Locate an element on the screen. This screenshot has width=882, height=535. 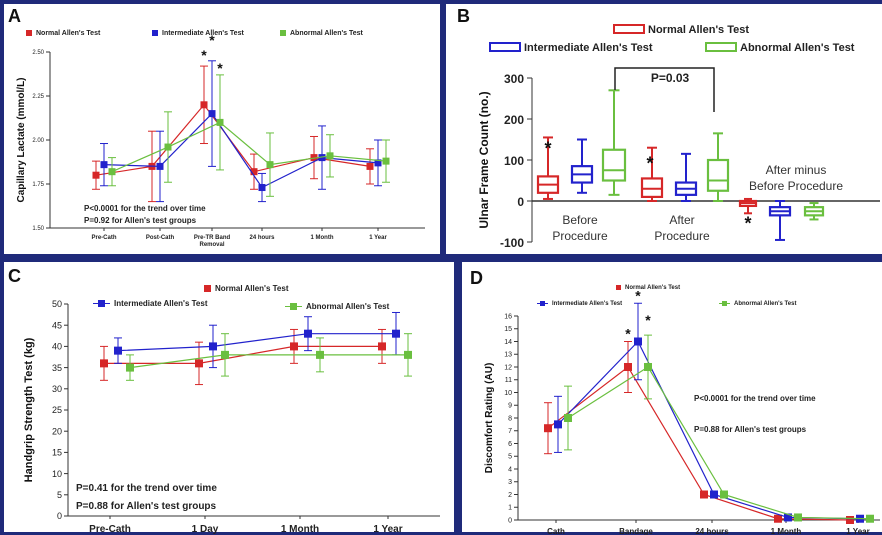
y-tick-label: 9 is located at coordinates (510, 406).